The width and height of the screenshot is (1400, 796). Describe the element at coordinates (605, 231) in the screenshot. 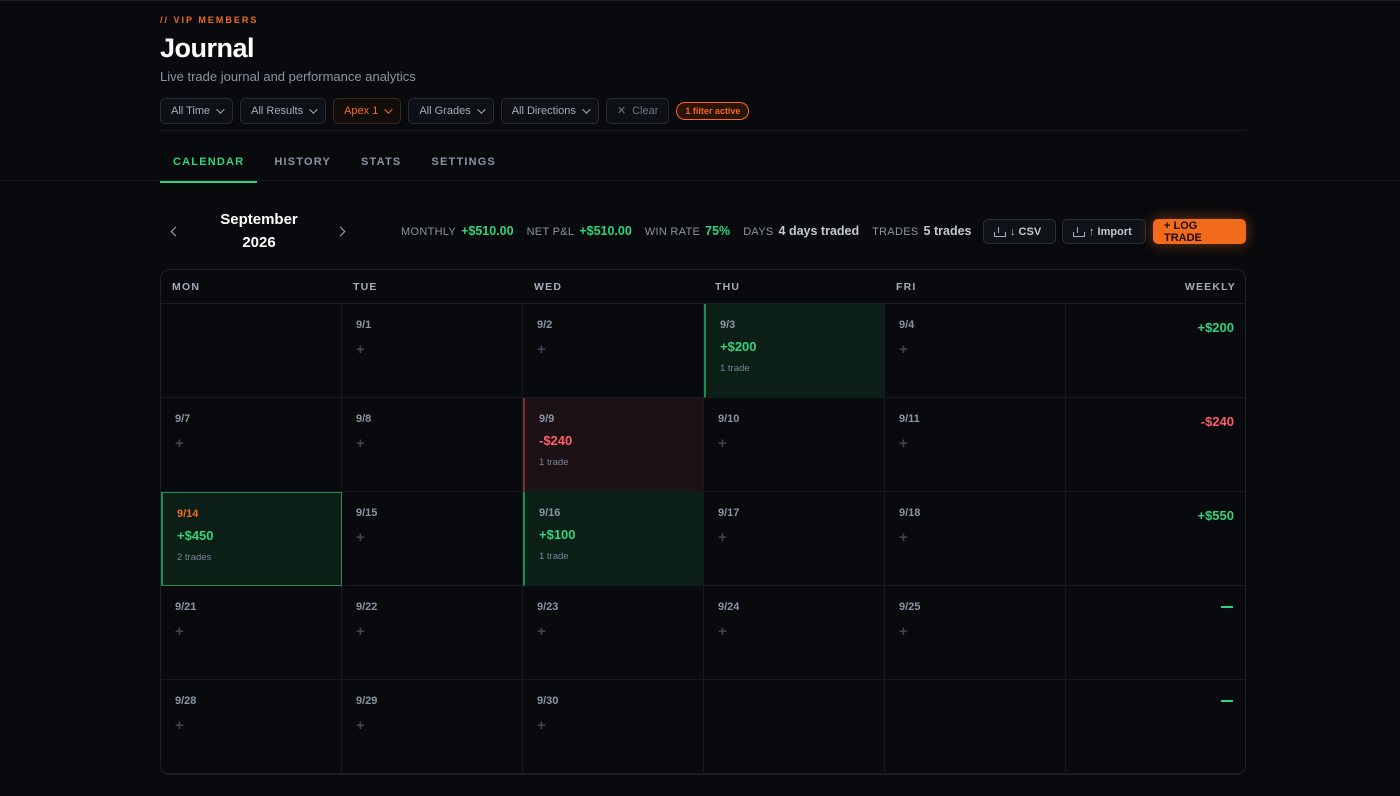

I see `net-pnl-value: +$510.00` at that location.